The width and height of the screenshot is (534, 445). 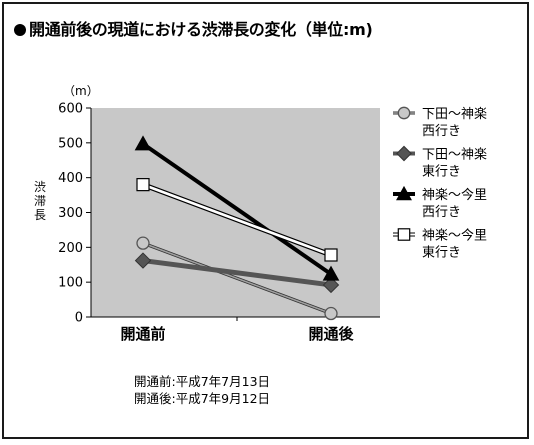 I want to click on chart-title: 開通前後の現道における渋滞長の変化（単位:m), so click(x=193, y=28).